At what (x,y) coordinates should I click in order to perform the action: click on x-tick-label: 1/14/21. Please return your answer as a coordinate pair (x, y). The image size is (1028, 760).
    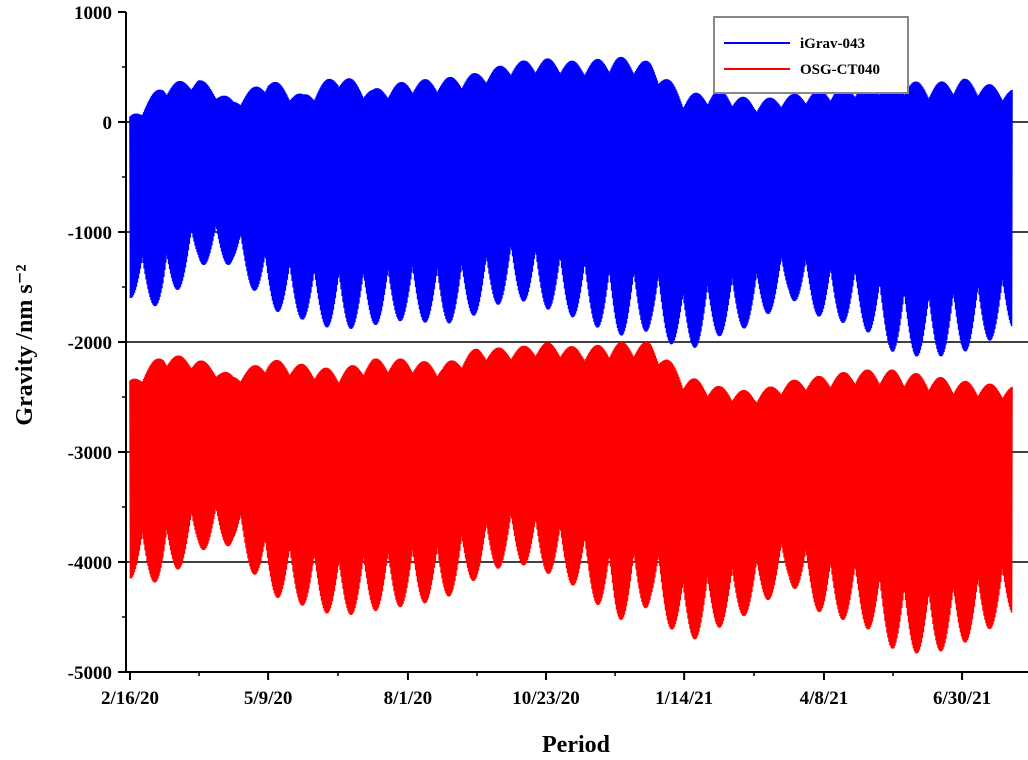
    Looking at the image, I should click on (684, 698).